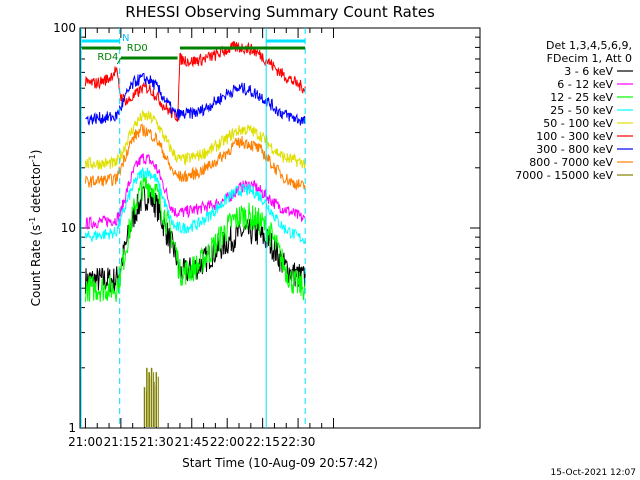  I want to click on legend-header-1: Det 1,3,4,5,6,9,, so click(589, 45).